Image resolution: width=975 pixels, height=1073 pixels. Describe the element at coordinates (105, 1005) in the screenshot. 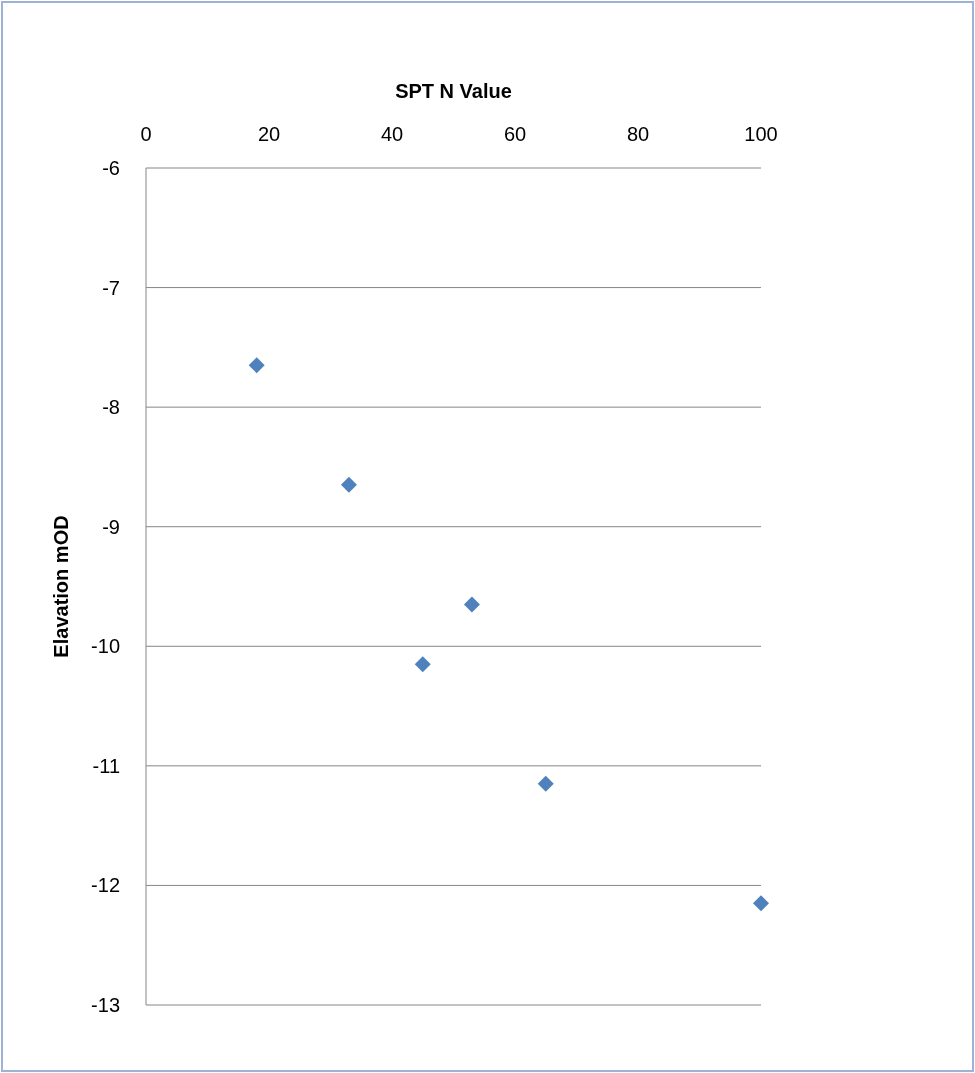

I see `y-tick-label: -13` at that location.